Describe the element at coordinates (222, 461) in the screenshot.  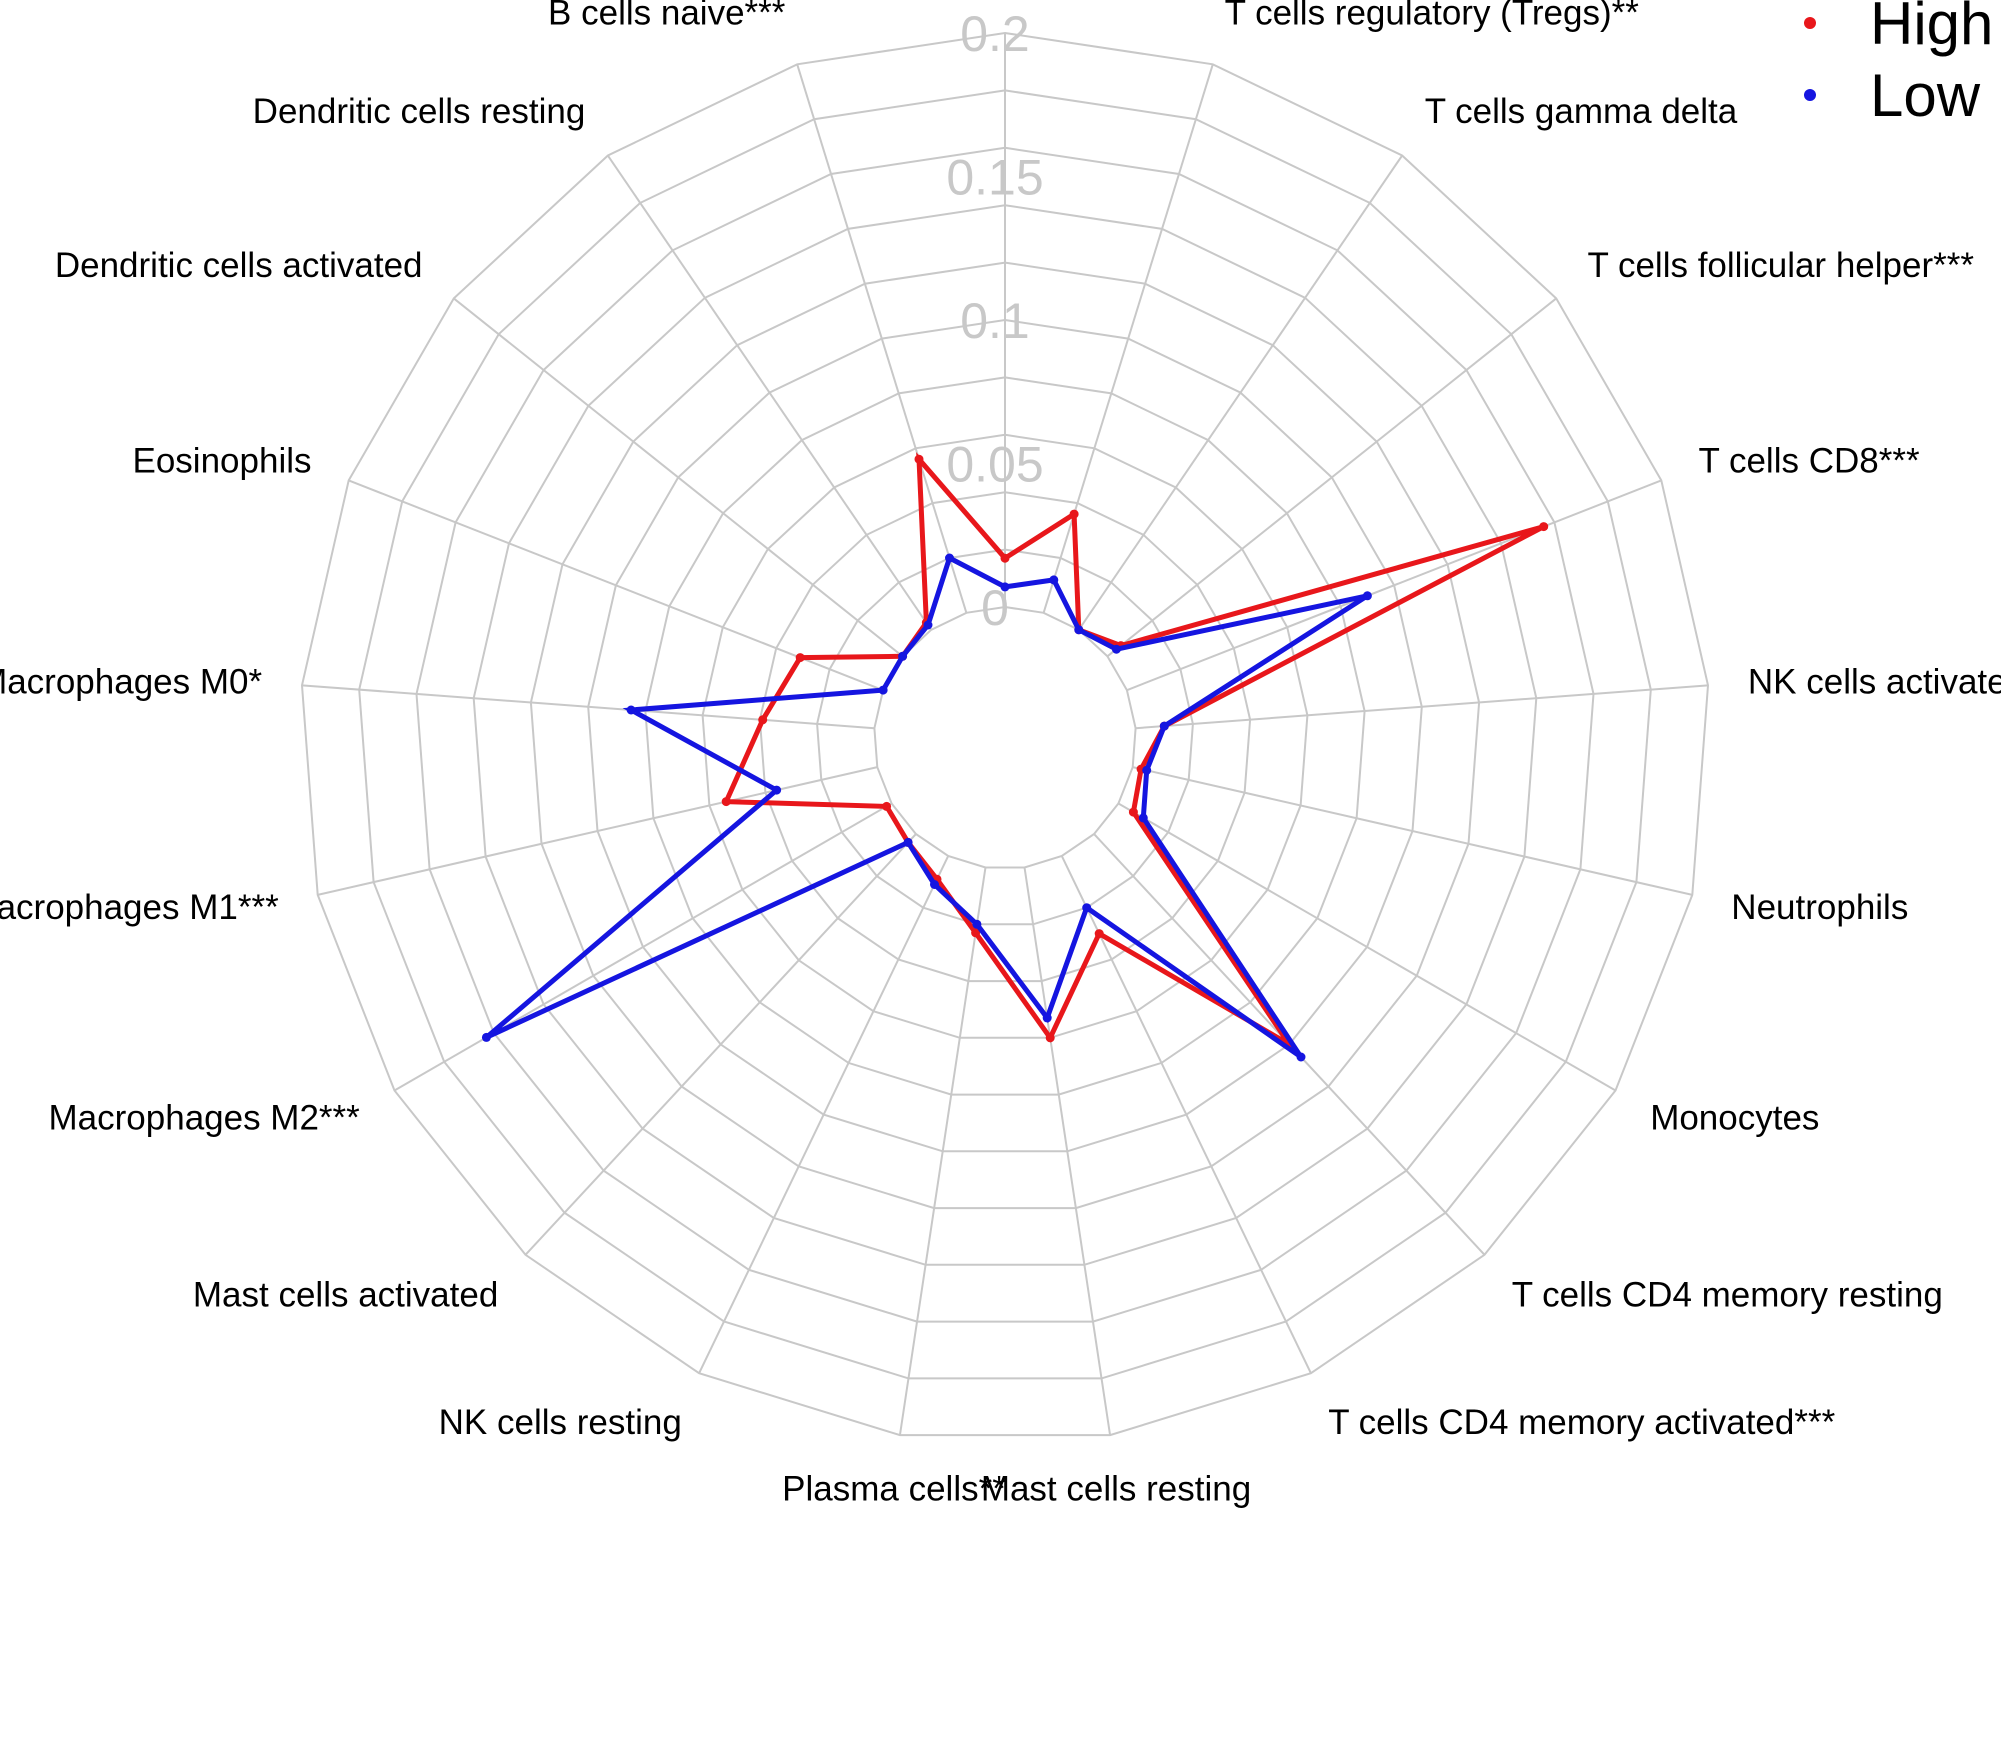
I see `category-label: Eosinophils` at that location.